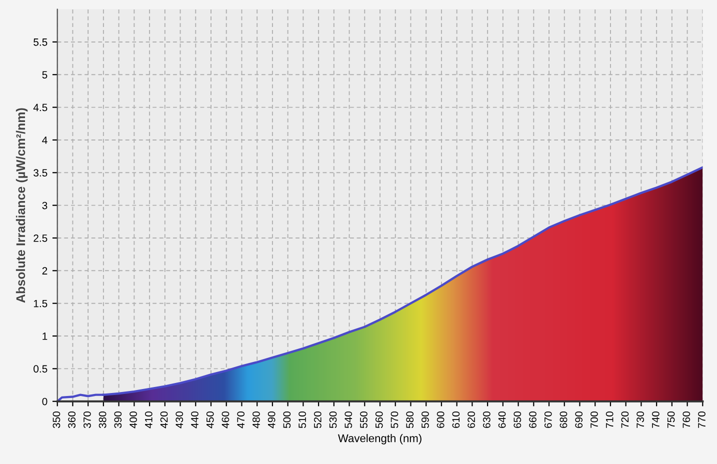  What do you see at coordinates (394, 419) in the screenshot?
I see `x-tick-label: 570` at bounding box center [394, 419].